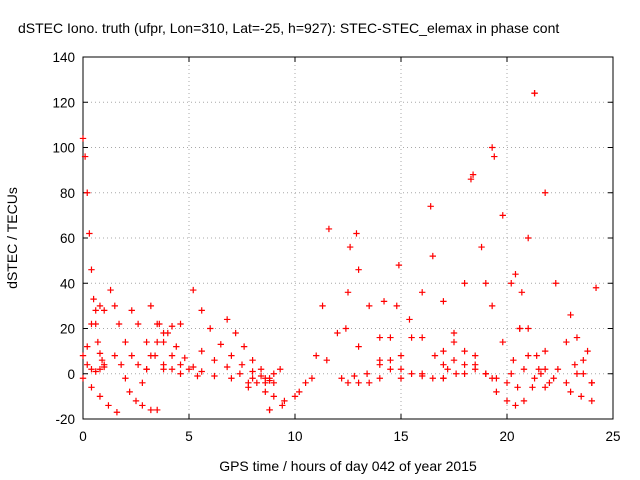 Image resolution: width=640 pixels, height=480 pixels. I want to click on x-axis-label: GPS time / hours of day 042 of year 2015, so click(348, 466).